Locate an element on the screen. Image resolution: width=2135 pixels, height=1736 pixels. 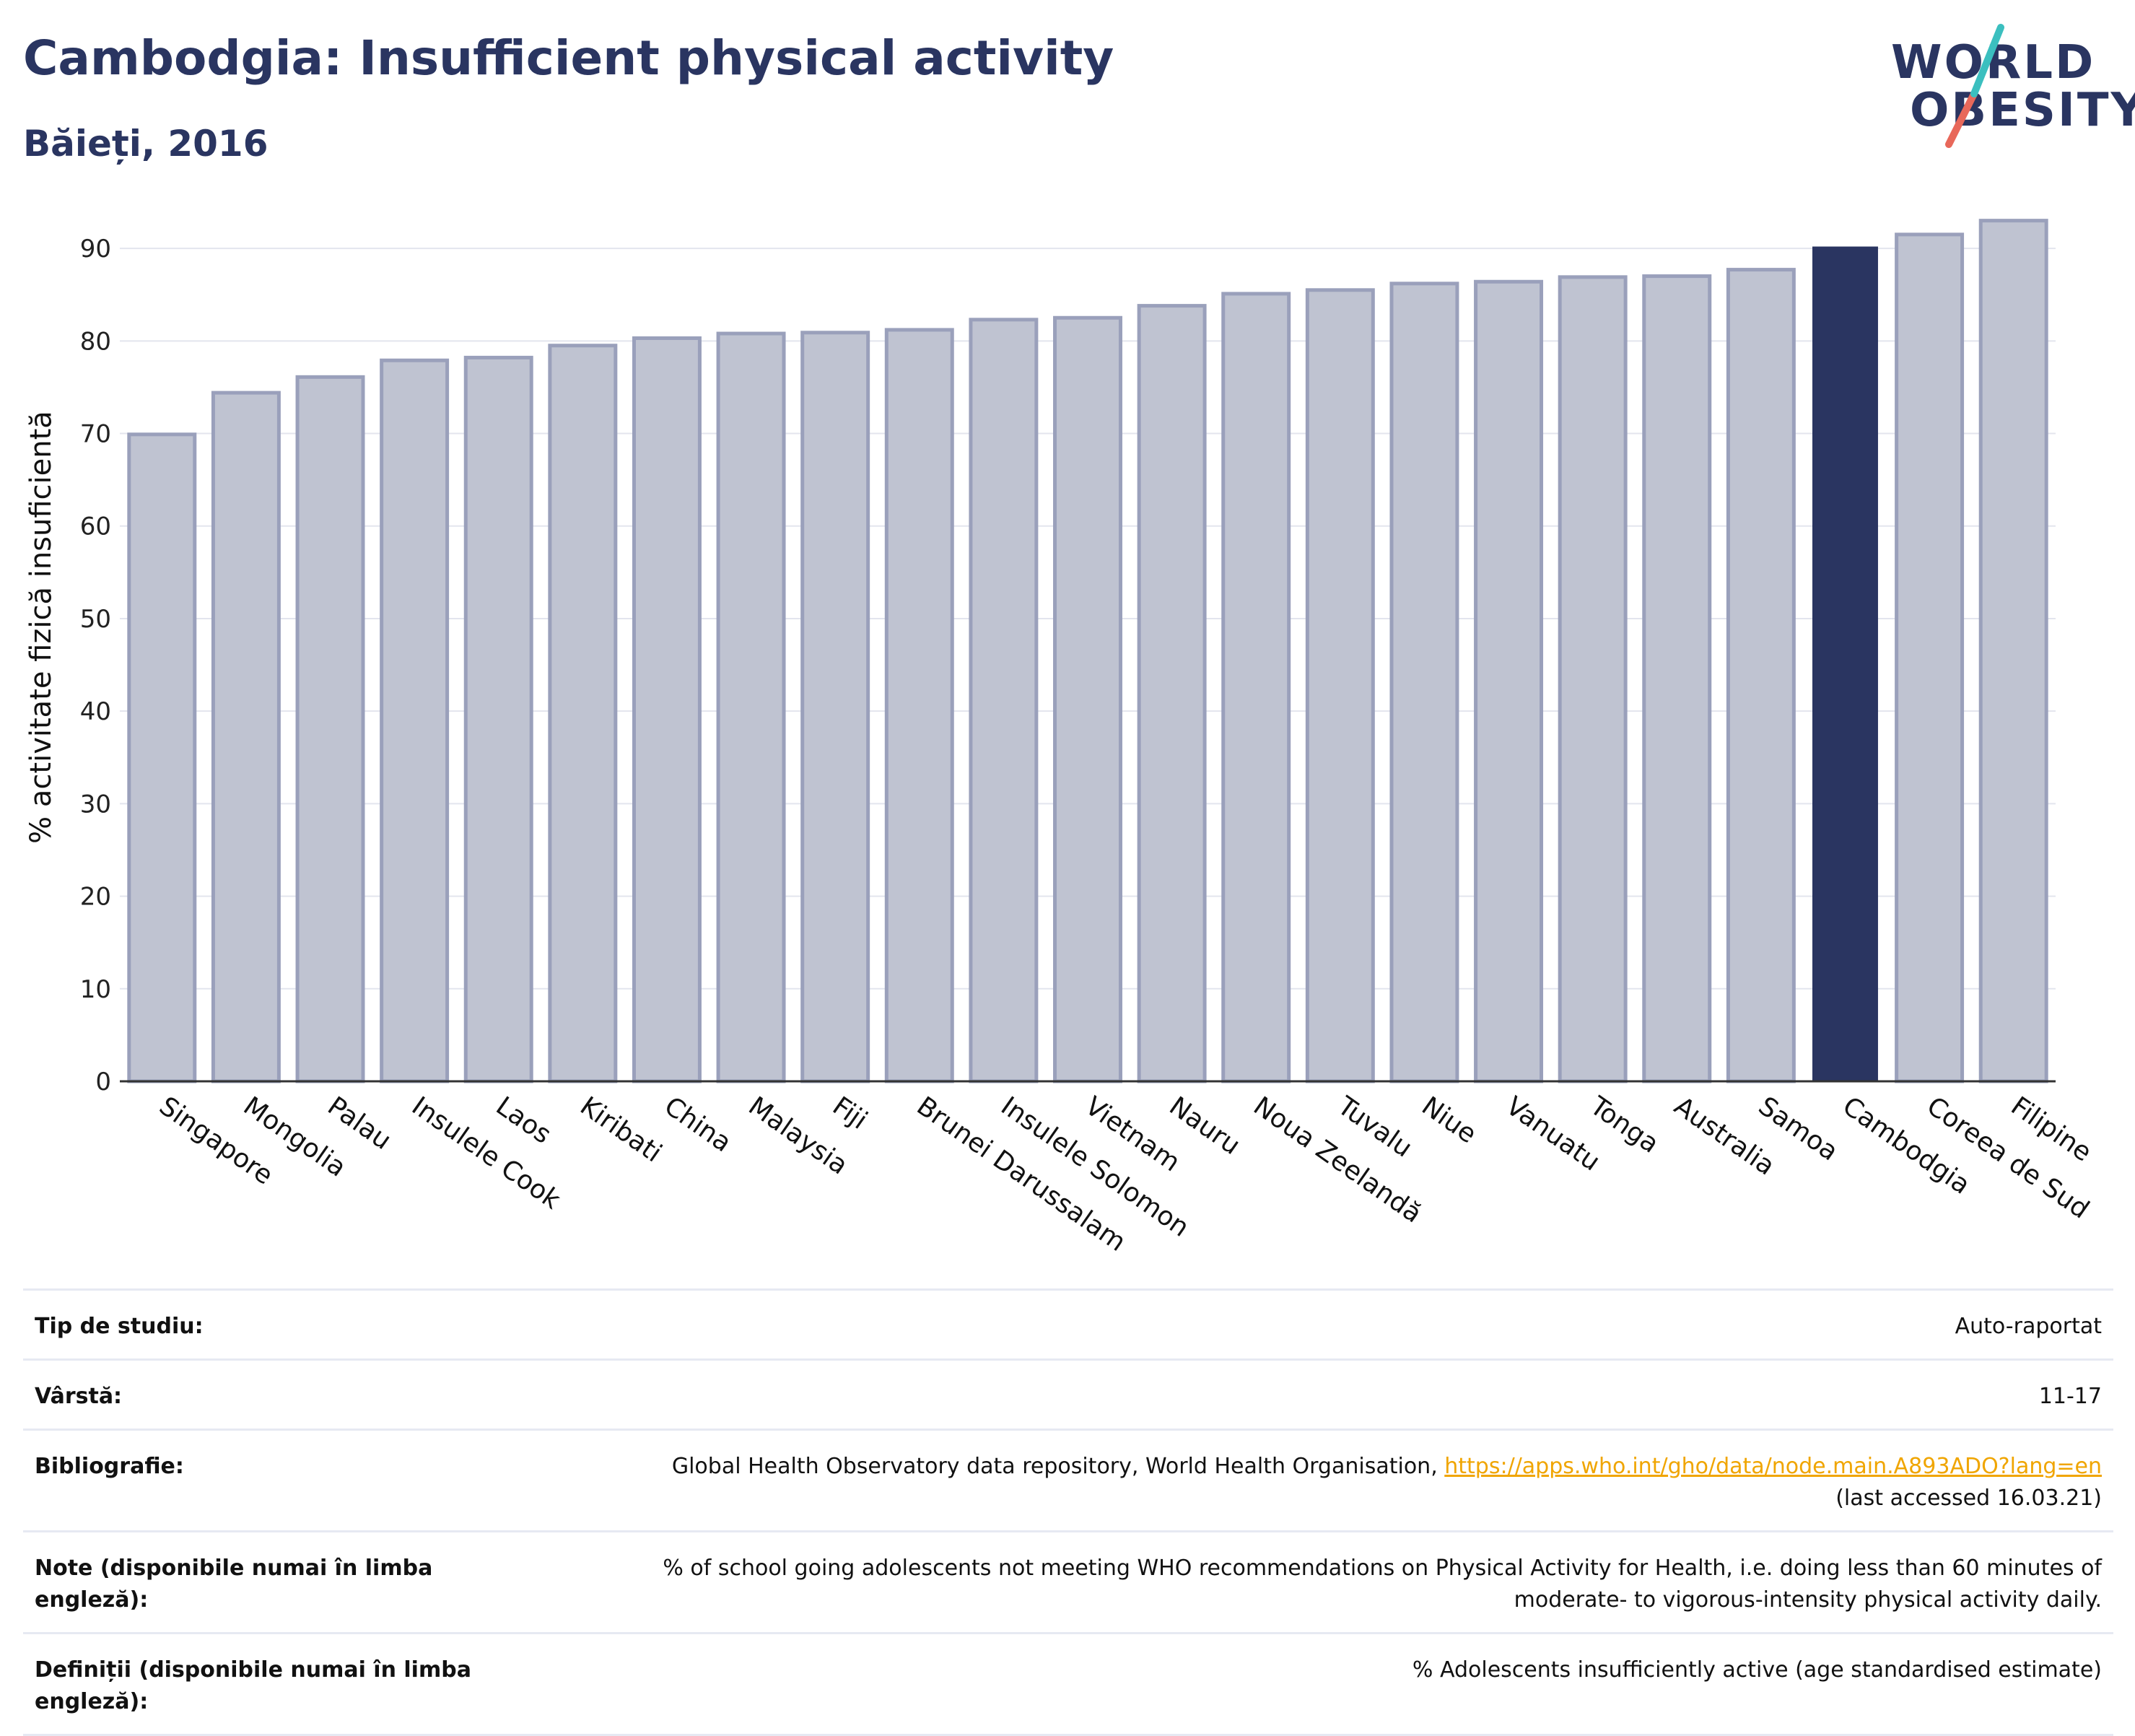
meta-label: Bibliografie: is located at coordinates (109, 1466).